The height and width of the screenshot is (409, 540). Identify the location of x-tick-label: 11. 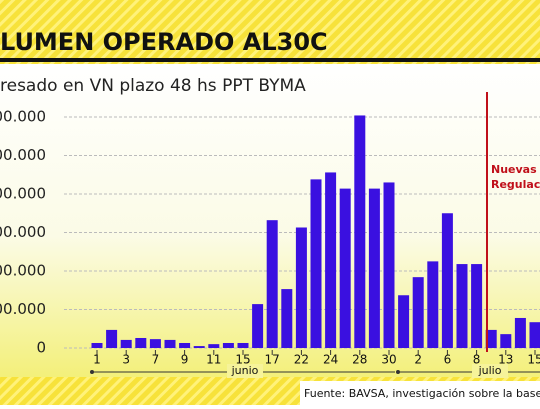
(213, 360).